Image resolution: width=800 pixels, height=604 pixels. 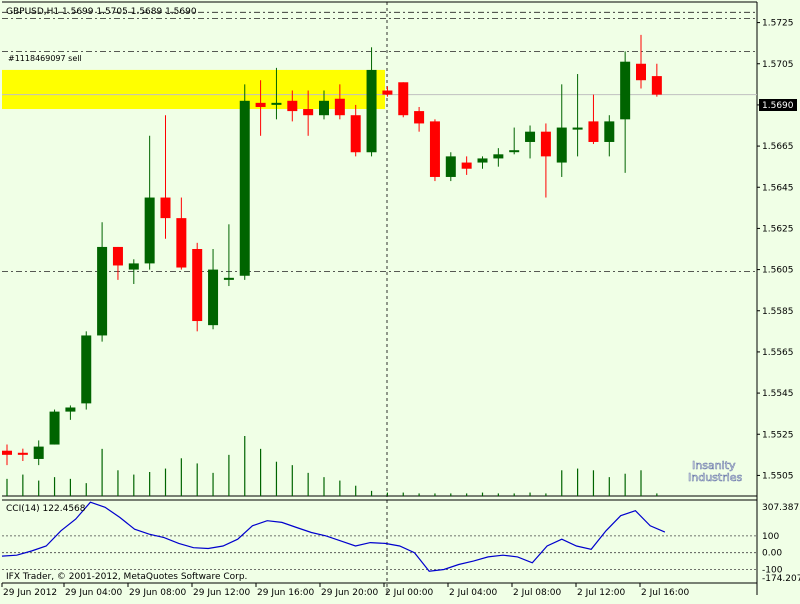 I want to click on symbol-header: GBPUSD,H1 1.5699 1.5705 1.5689 1.5690, so click(x=101, y=12).